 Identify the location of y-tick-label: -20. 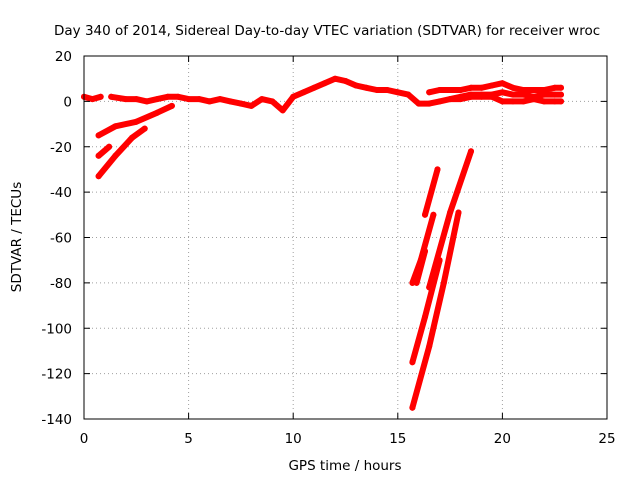
(61, 148).